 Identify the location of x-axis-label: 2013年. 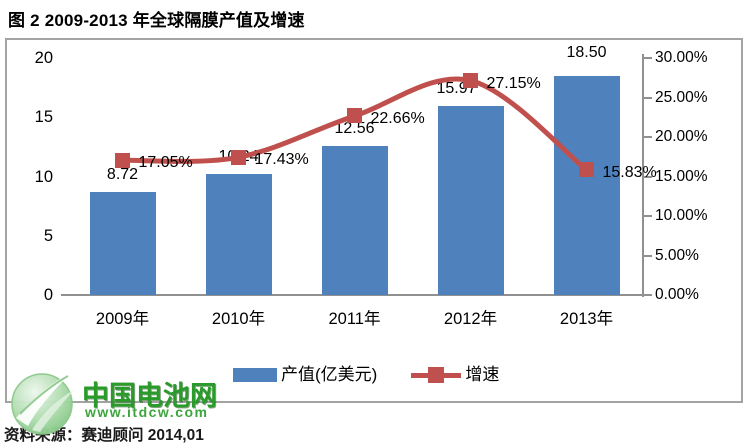
(586, 319).